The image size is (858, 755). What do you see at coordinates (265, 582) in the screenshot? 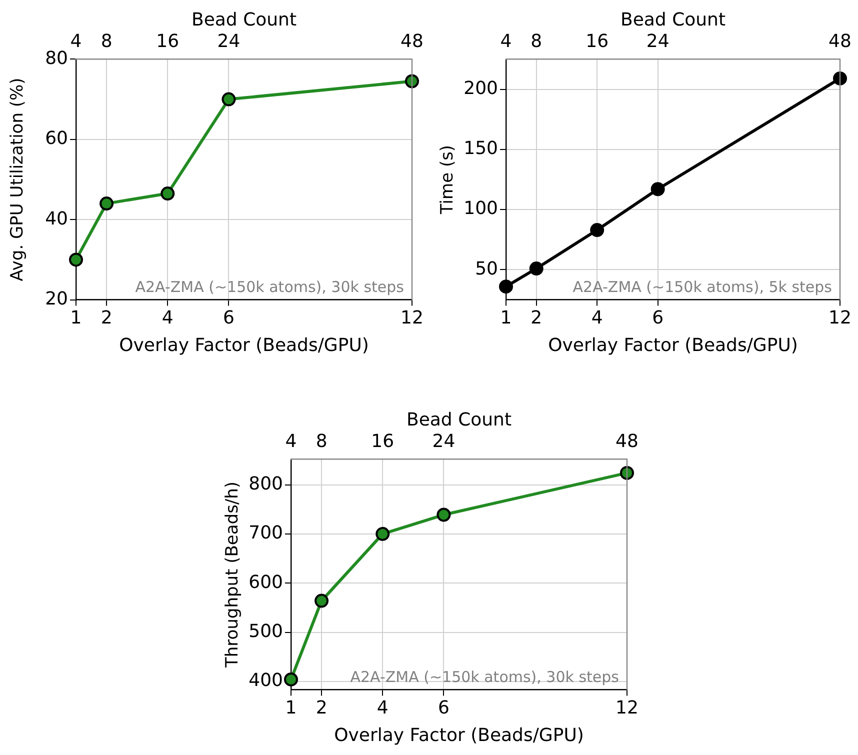
I see `y-tick-label: 600` at bounding box center [265, 582].